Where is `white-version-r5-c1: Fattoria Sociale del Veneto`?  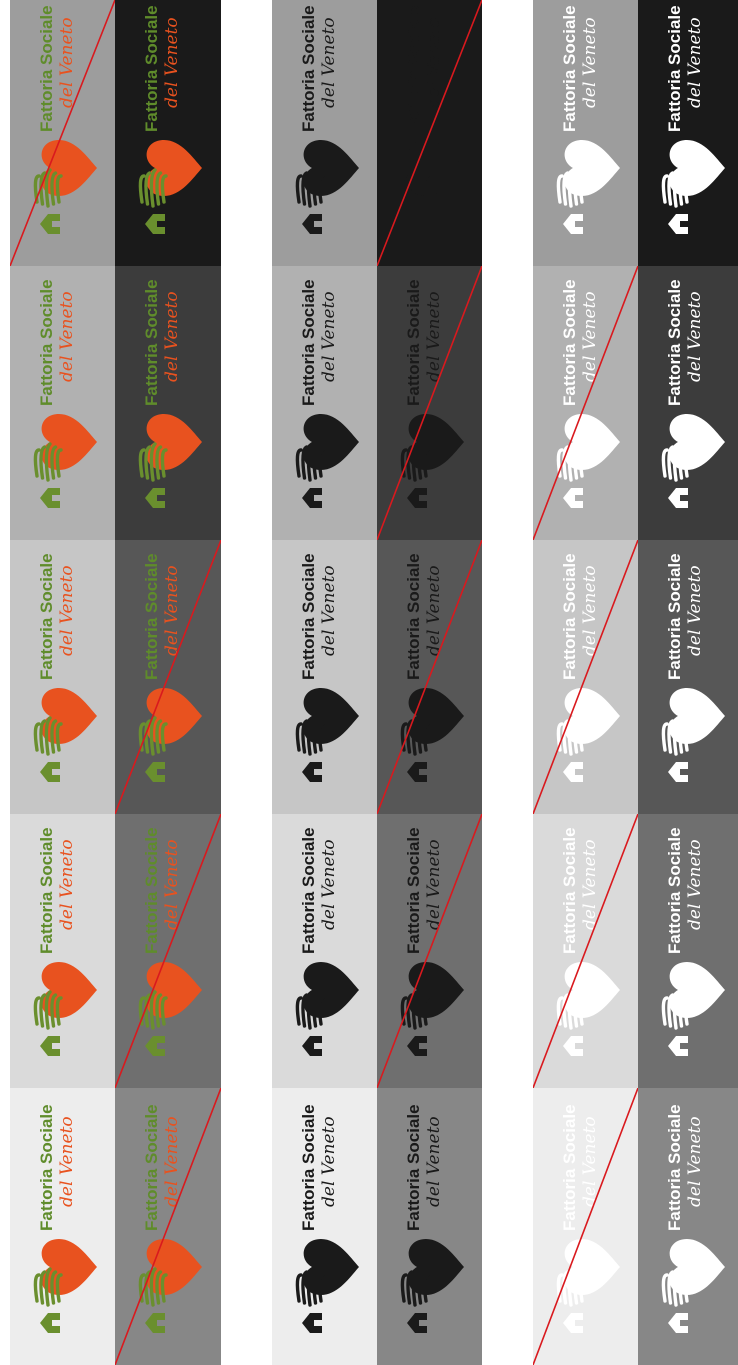
white-version-r5-c1: Fattoria Sociale del Veneto is located at coordinates (585, 1226).